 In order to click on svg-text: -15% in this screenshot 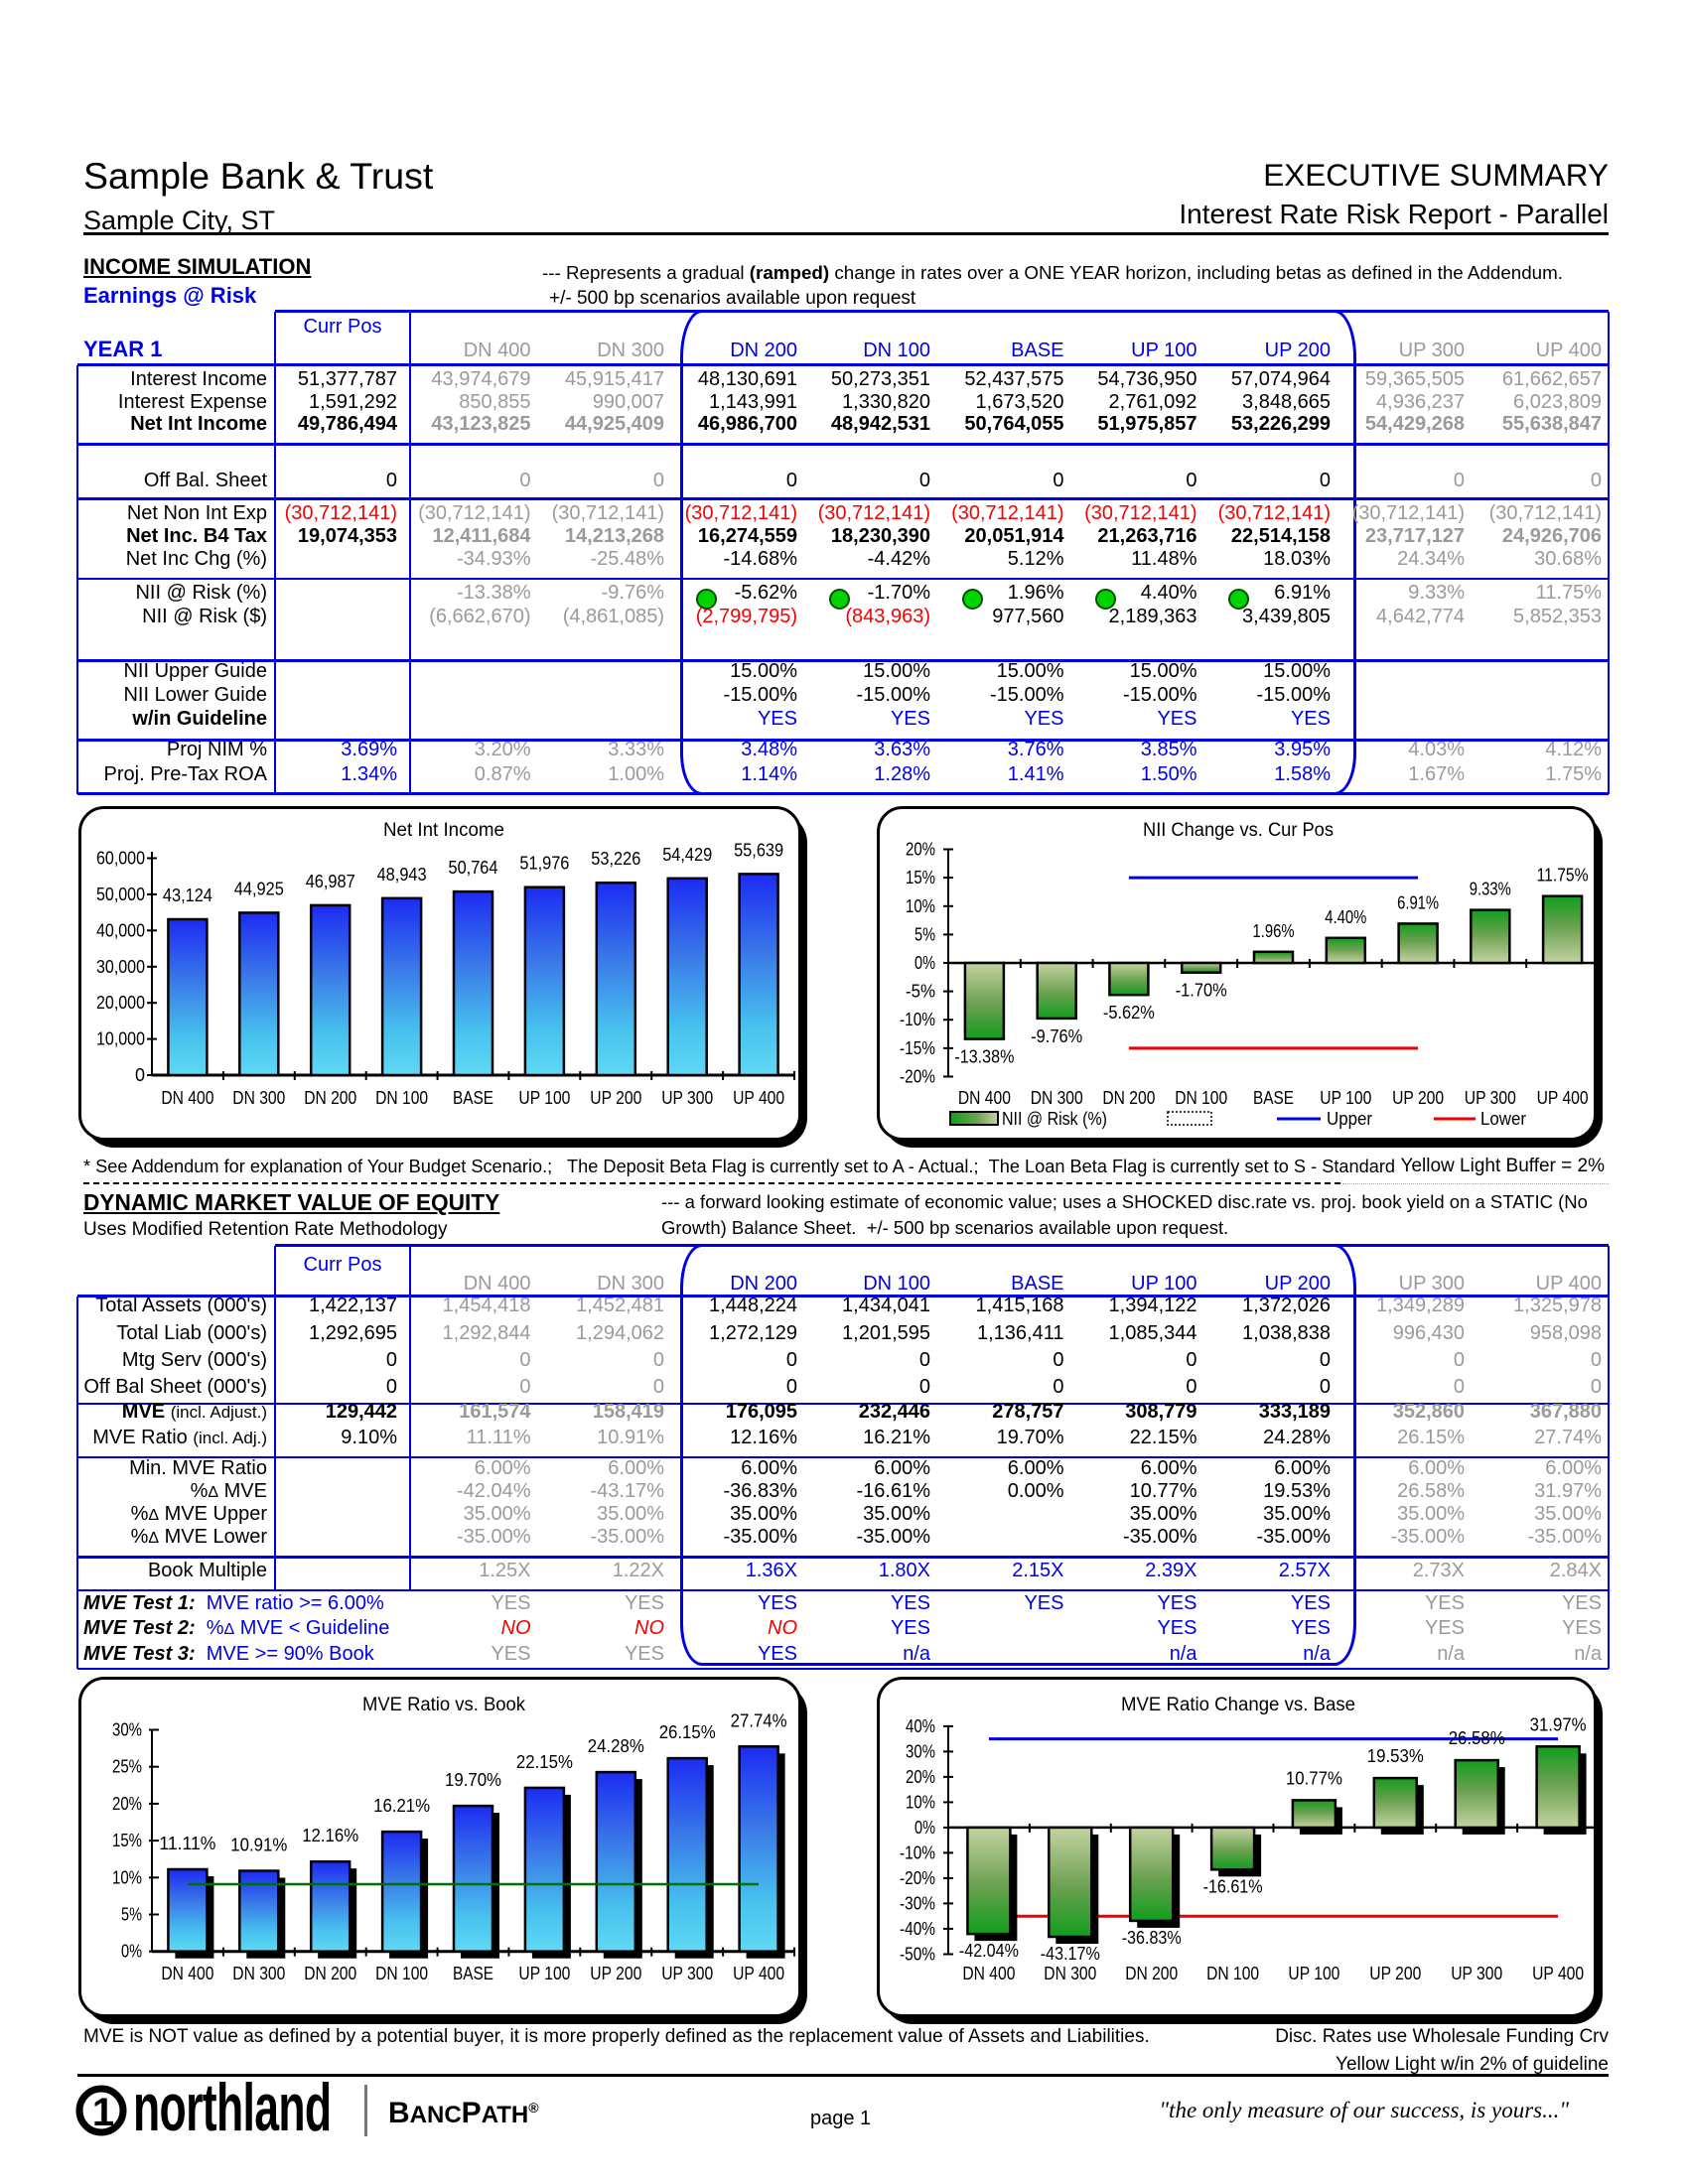, I will do `click(917, 1048)`.